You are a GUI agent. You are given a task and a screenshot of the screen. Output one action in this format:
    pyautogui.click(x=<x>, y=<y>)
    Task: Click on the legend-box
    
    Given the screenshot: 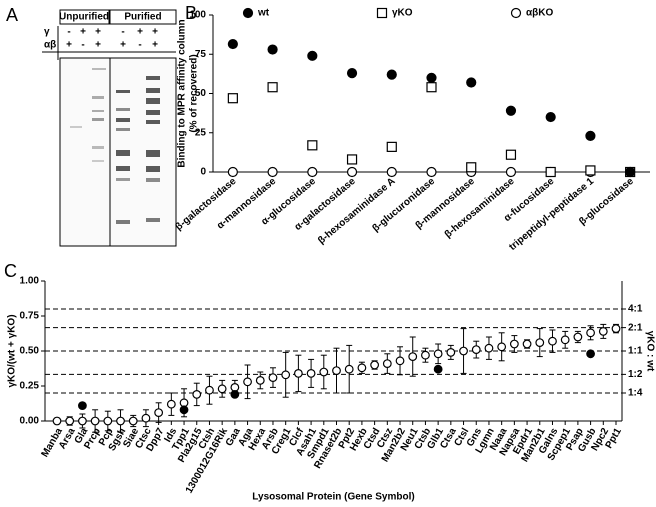 What is the action you would take?
    pyautogui.click(x=441, y=13)
    